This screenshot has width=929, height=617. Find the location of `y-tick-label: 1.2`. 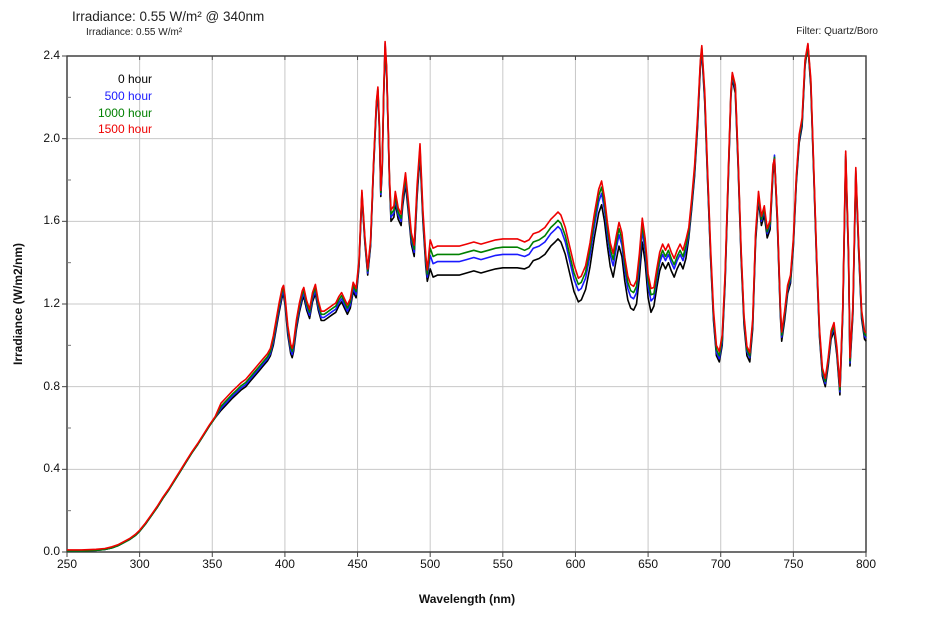

y-tick-label: 1.2 is located at coordinates (51, 303).